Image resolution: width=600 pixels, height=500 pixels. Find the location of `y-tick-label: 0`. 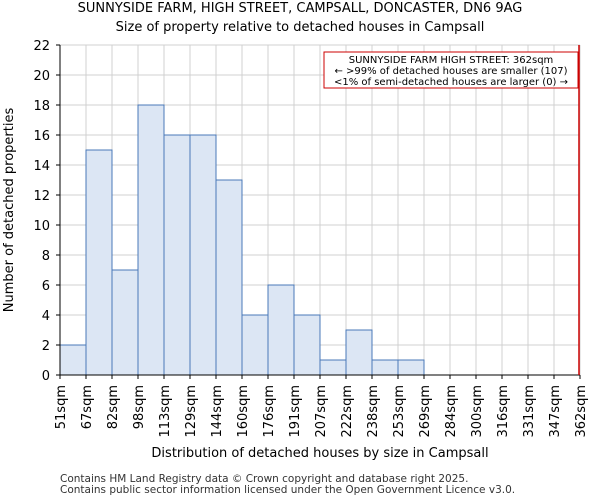

y-tick-label: 0 is located at coordinates (46, 376).